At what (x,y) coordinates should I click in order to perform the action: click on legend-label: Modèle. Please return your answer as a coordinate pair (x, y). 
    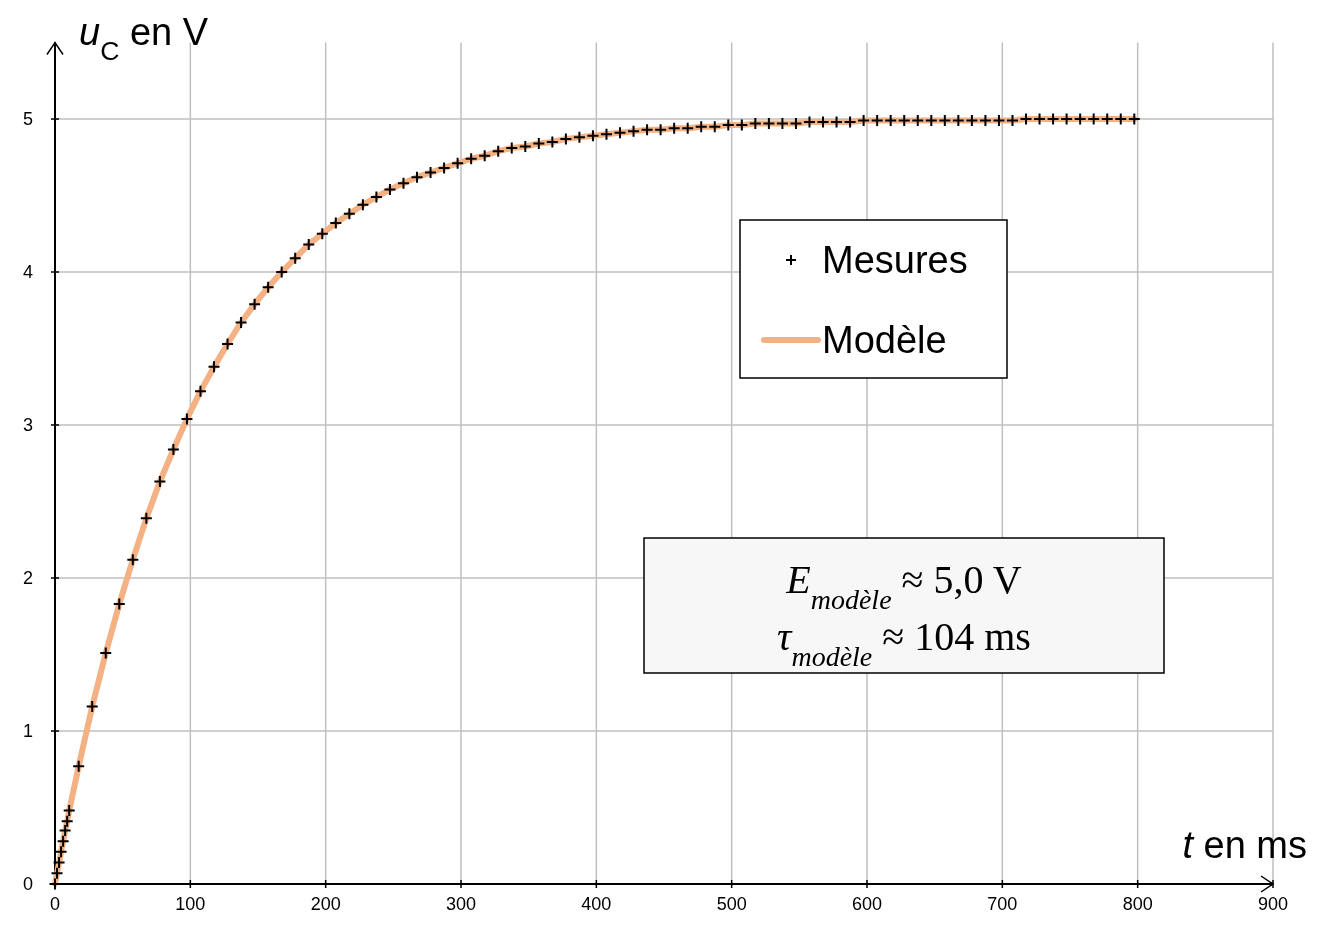
    Looking at the image, I should click on (884, 340).